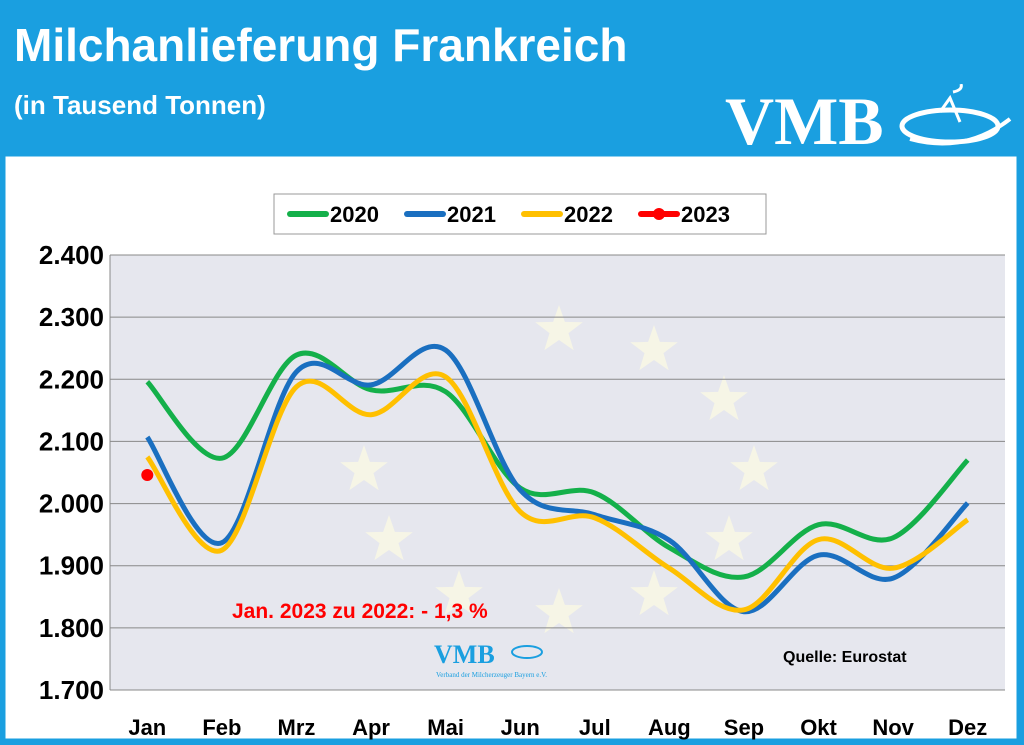  What do you see at coordinates (147, 474) in the screenshot?
I see `data-point-2023` at bounding box center [147, 474].